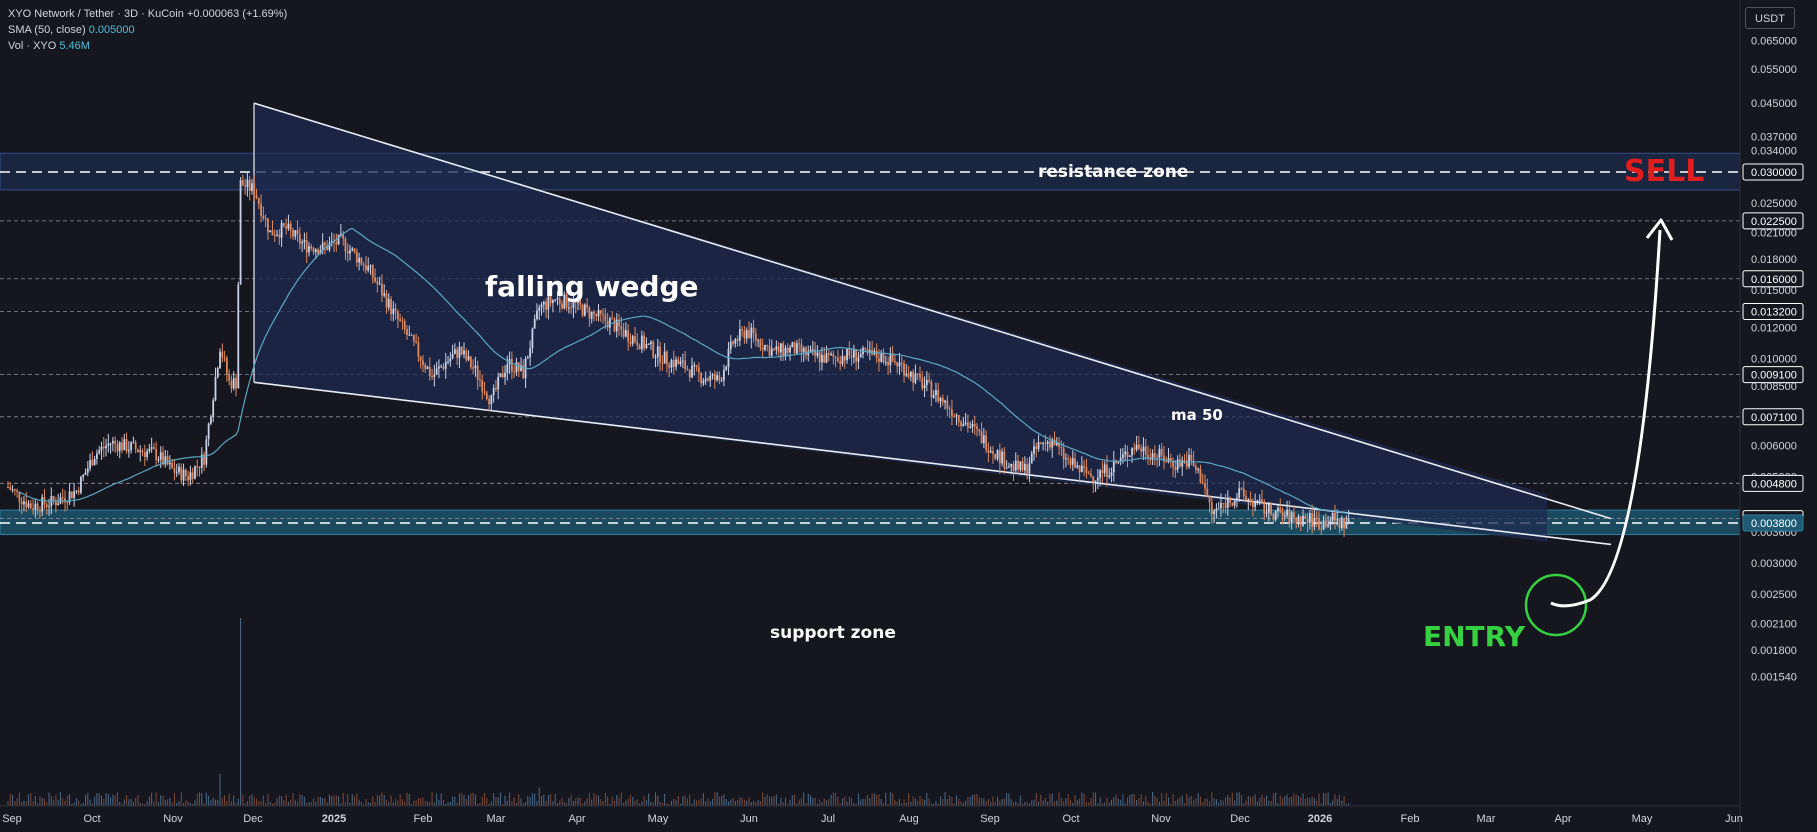  What do you see at coordinates (1606, 418) in the screenshot?
I see `target-arrow-path` at bounding box center [1606, 418].